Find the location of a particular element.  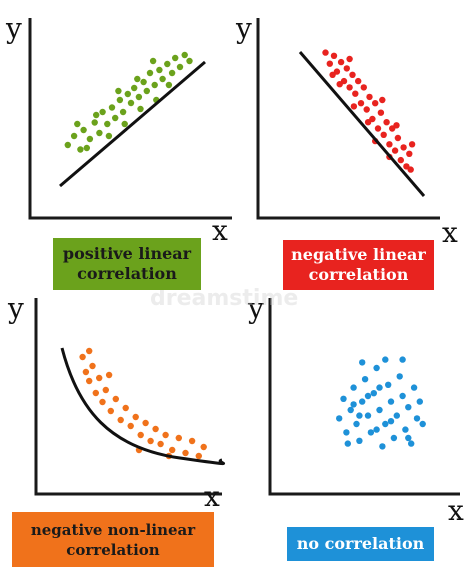

caption-line: no correlation is located at coordinates (360, 543).